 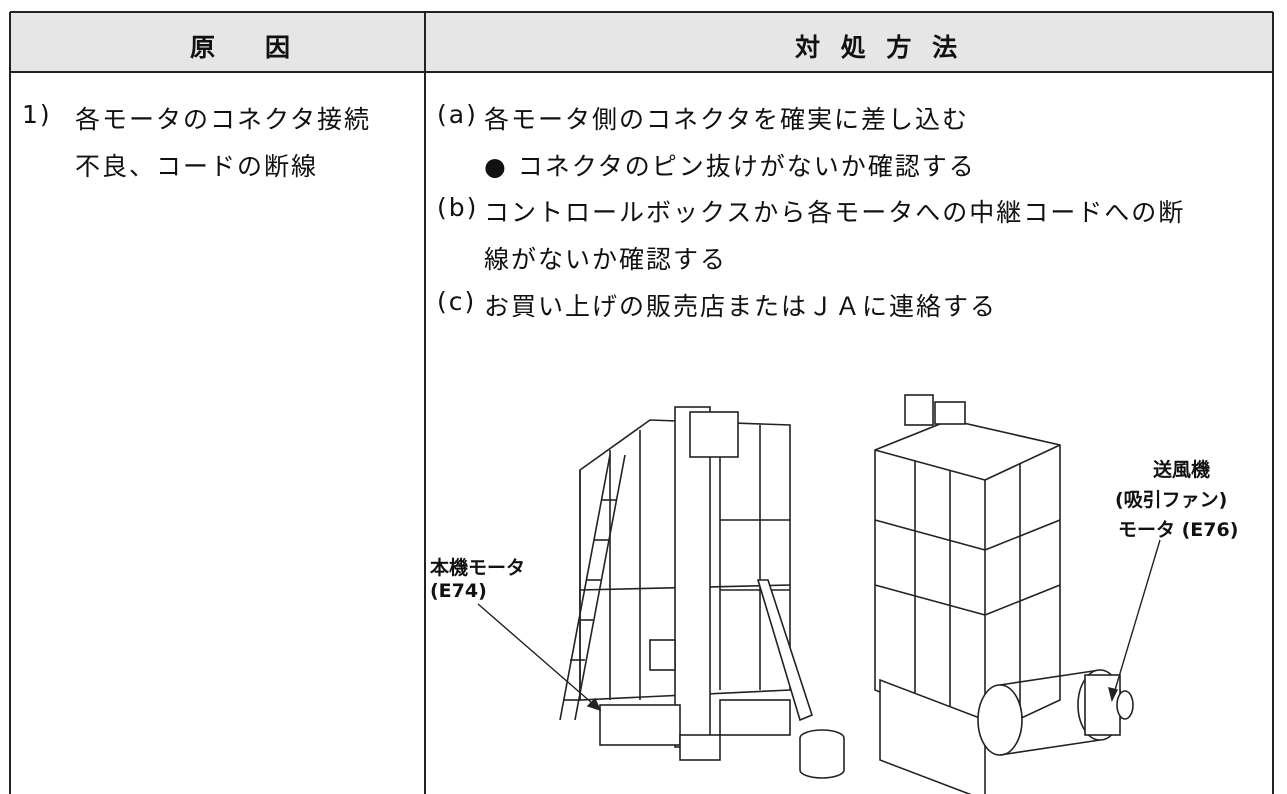 What do you see at coordinates (458, 591) in the screenshot?
I see `figure-label: (E74)` at bounding box center [458, 591].